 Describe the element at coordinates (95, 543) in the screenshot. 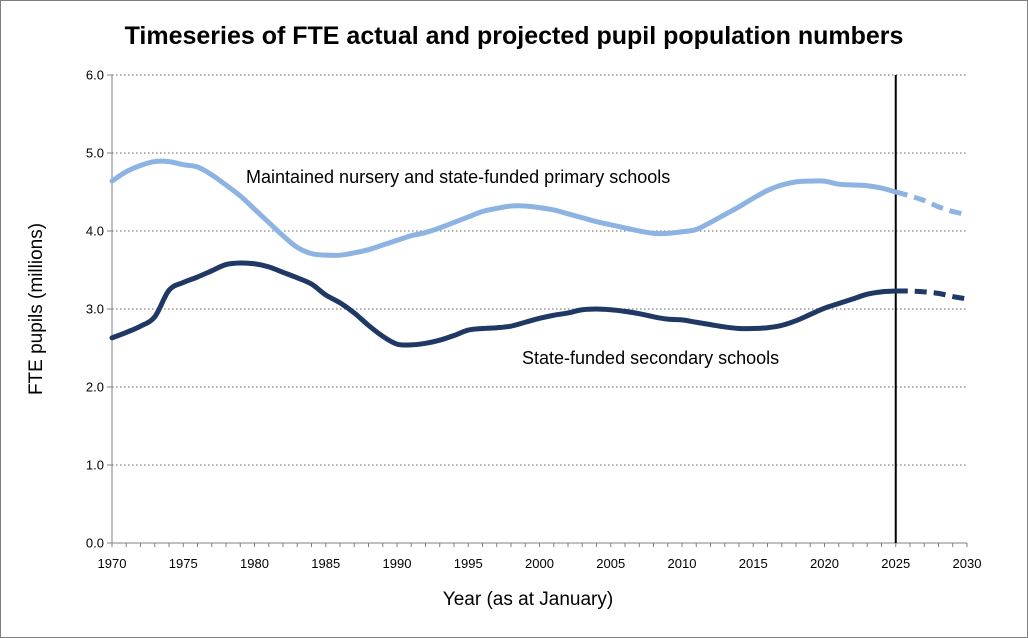

I see `y-tick-label: 0.0` at that location.